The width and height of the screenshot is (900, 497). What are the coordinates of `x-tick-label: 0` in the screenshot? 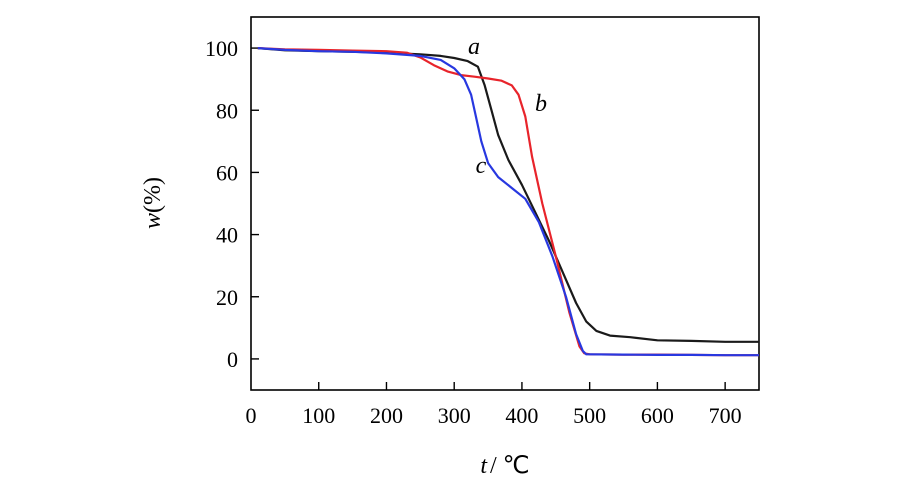 It's located at (251, 415).